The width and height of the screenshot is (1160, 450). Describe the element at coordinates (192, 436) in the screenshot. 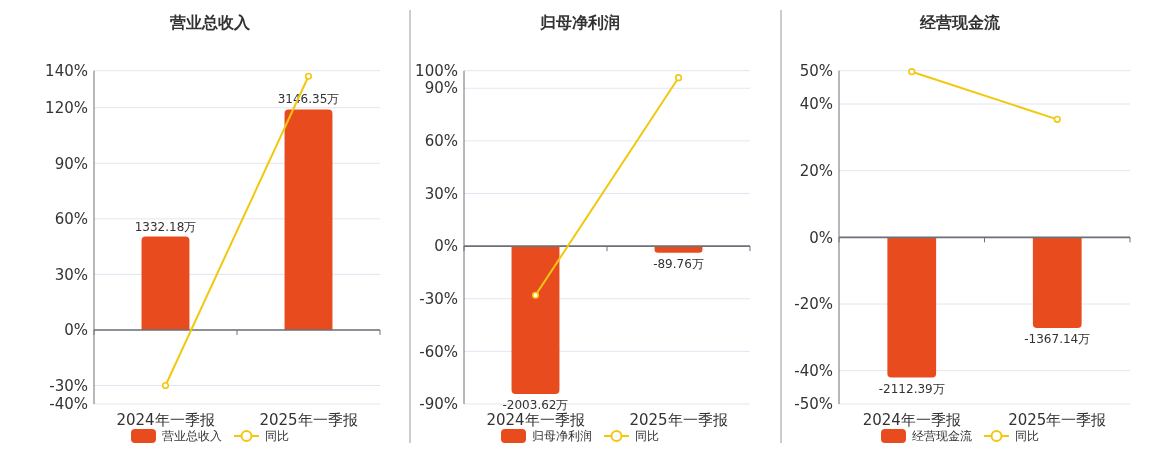

I see `legend-label: 营业总收入` at that location.